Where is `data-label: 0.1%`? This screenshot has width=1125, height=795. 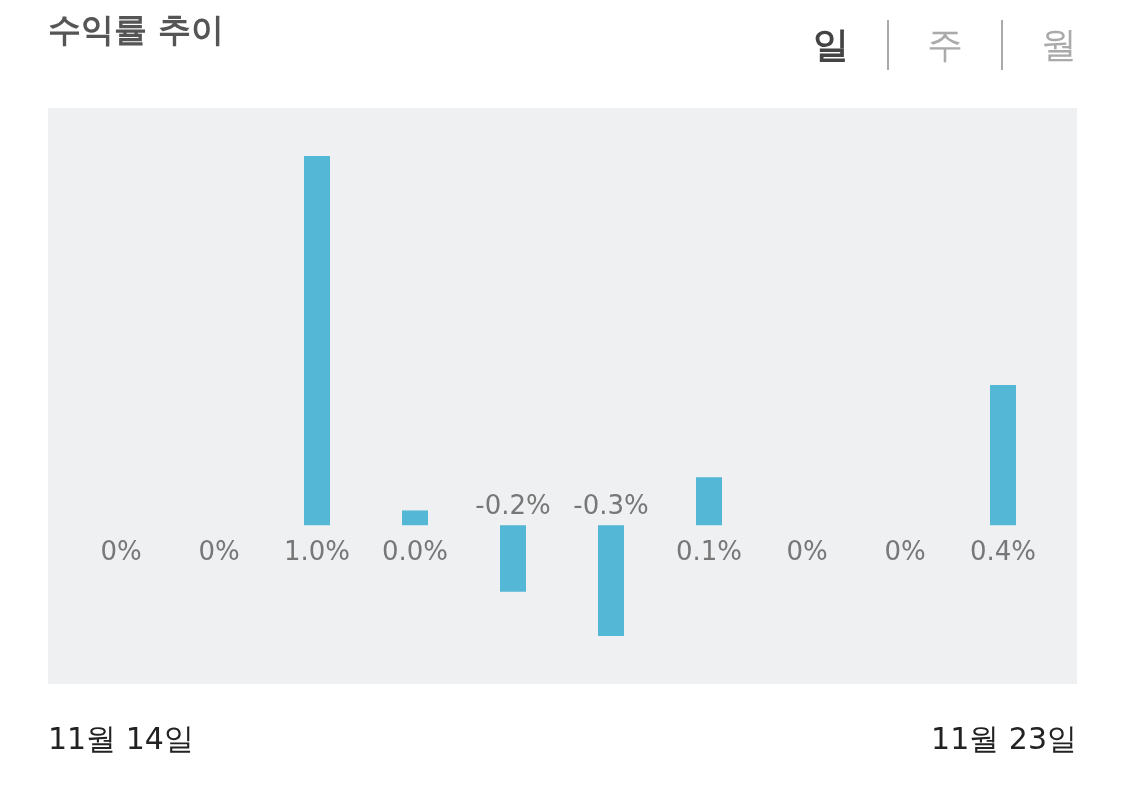
data-label: 0.1% is located at coordinates (709, 551).